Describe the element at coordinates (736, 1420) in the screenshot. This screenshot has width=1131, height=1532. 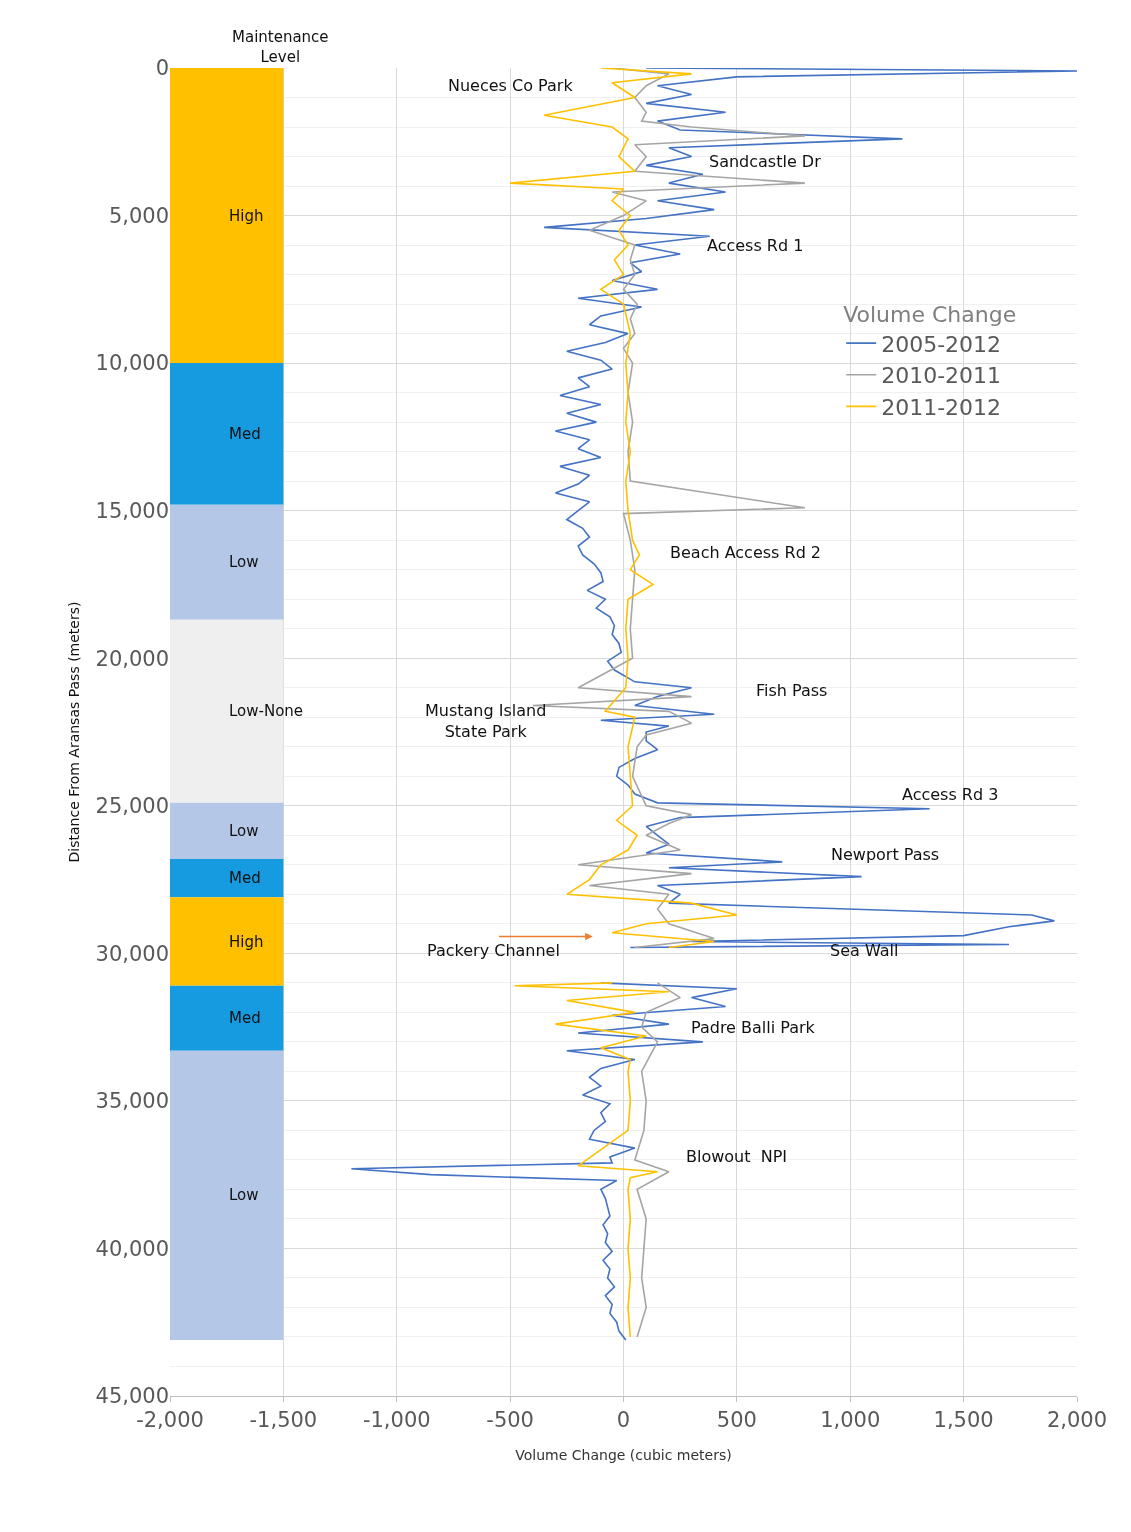
I see `x-tick-label: 500` at that location.